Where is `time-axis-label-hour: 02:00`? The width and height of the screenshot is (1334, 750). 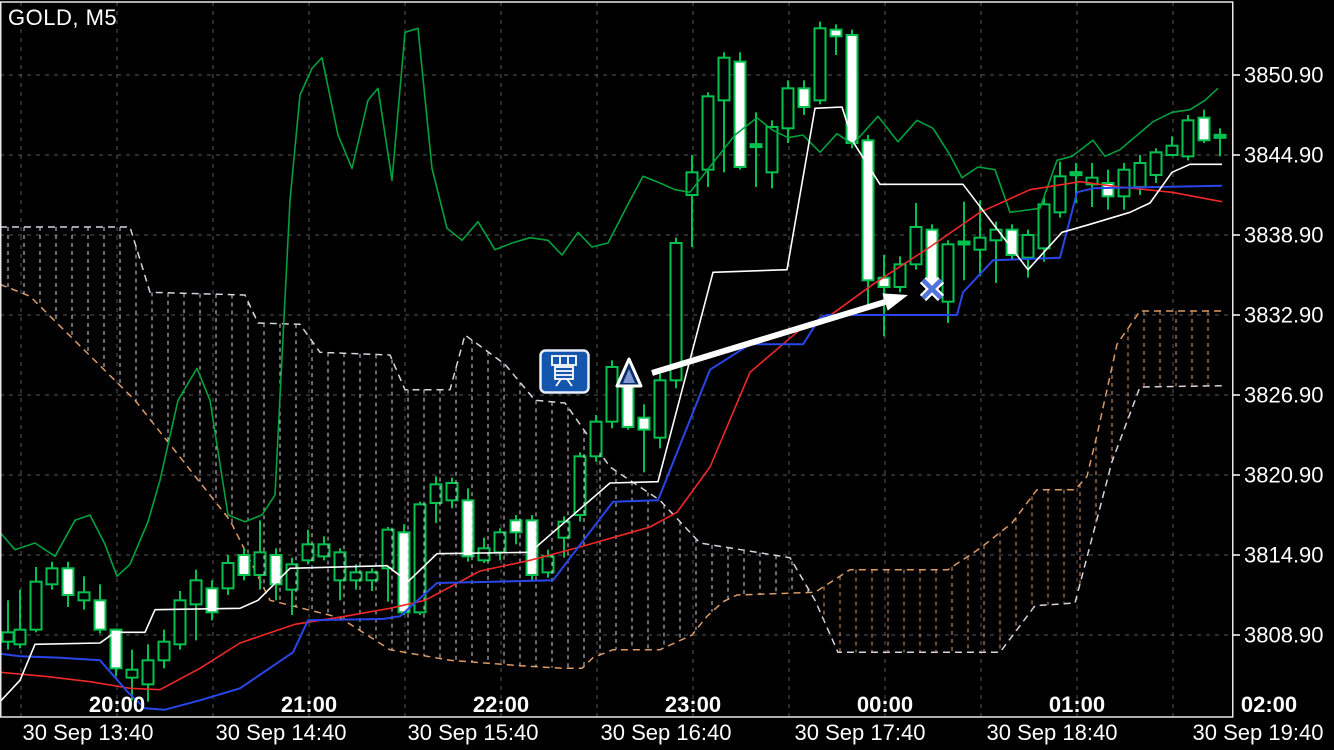 time-axis-label-hour: 02:00 is located at coordinates (1269, 704).